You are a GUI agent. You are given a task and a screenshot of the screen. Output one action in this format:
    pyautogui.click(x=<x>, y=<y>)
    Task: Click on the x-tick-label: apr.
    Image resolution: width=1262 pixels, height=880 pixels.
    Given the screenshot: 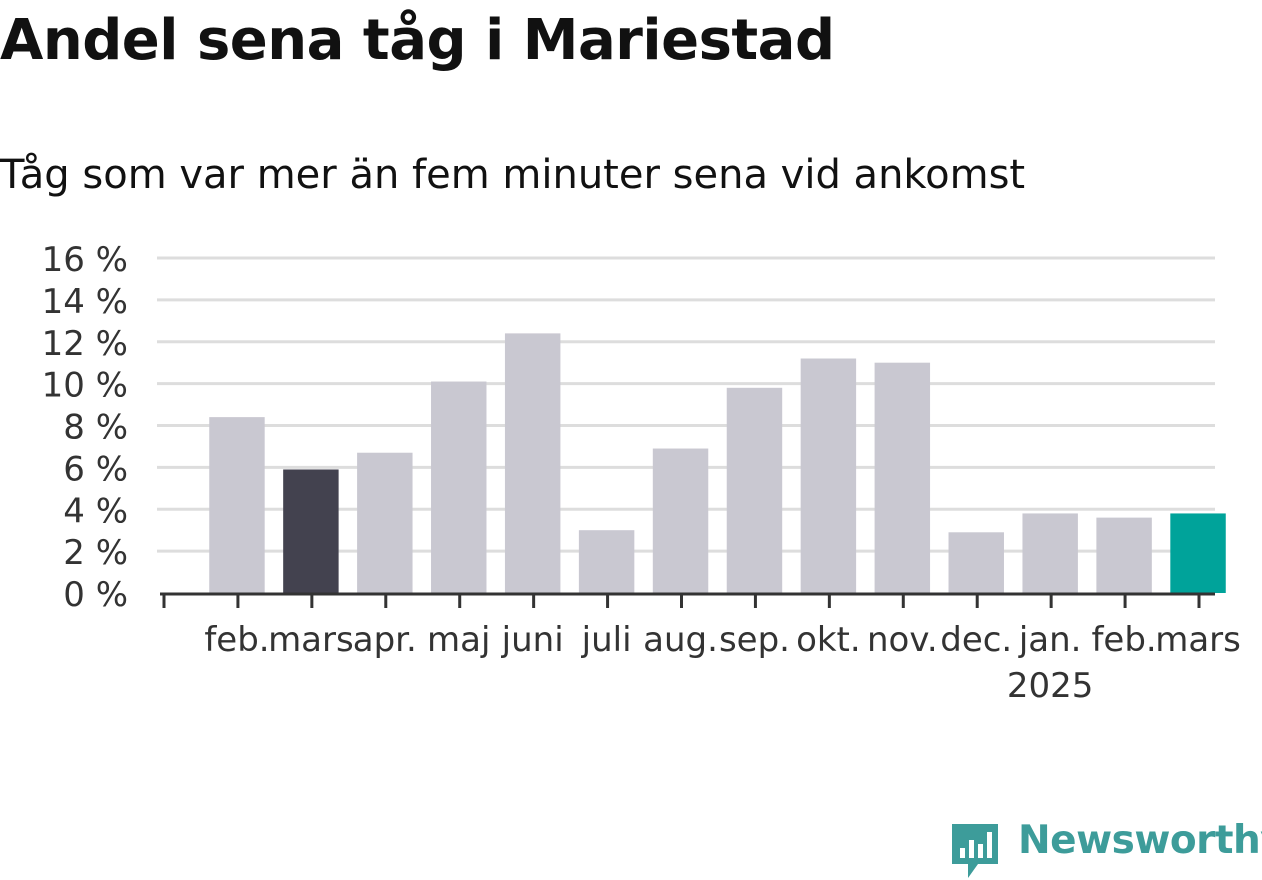 What is the action you would take?
    pyautogui.click(x=385, y=640)
    